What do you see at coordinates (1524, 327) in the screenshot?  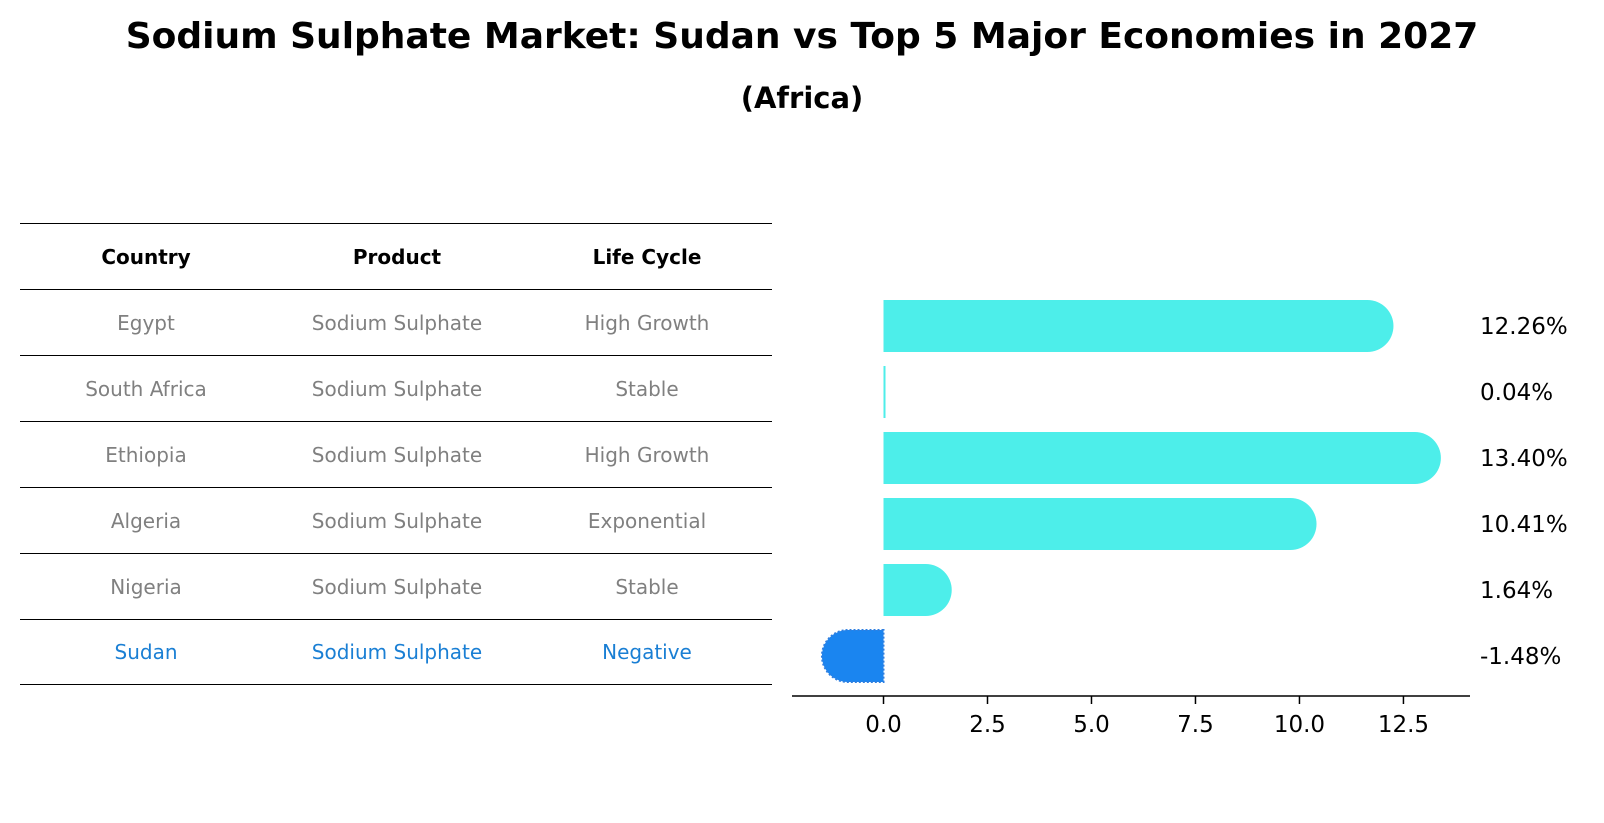 I see `value-label-egypt: 12.26%` at bounding box center [1524, 327].